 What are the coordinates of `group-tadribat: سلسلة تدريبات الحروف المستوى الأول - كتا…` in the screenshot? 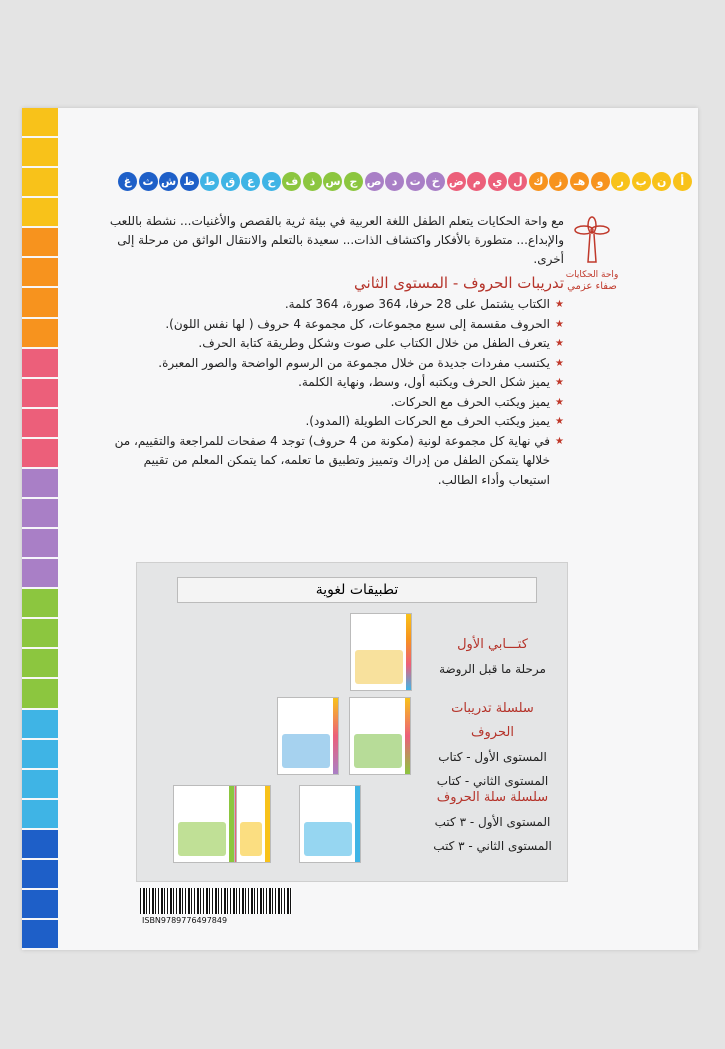 It's located at (492, 745).